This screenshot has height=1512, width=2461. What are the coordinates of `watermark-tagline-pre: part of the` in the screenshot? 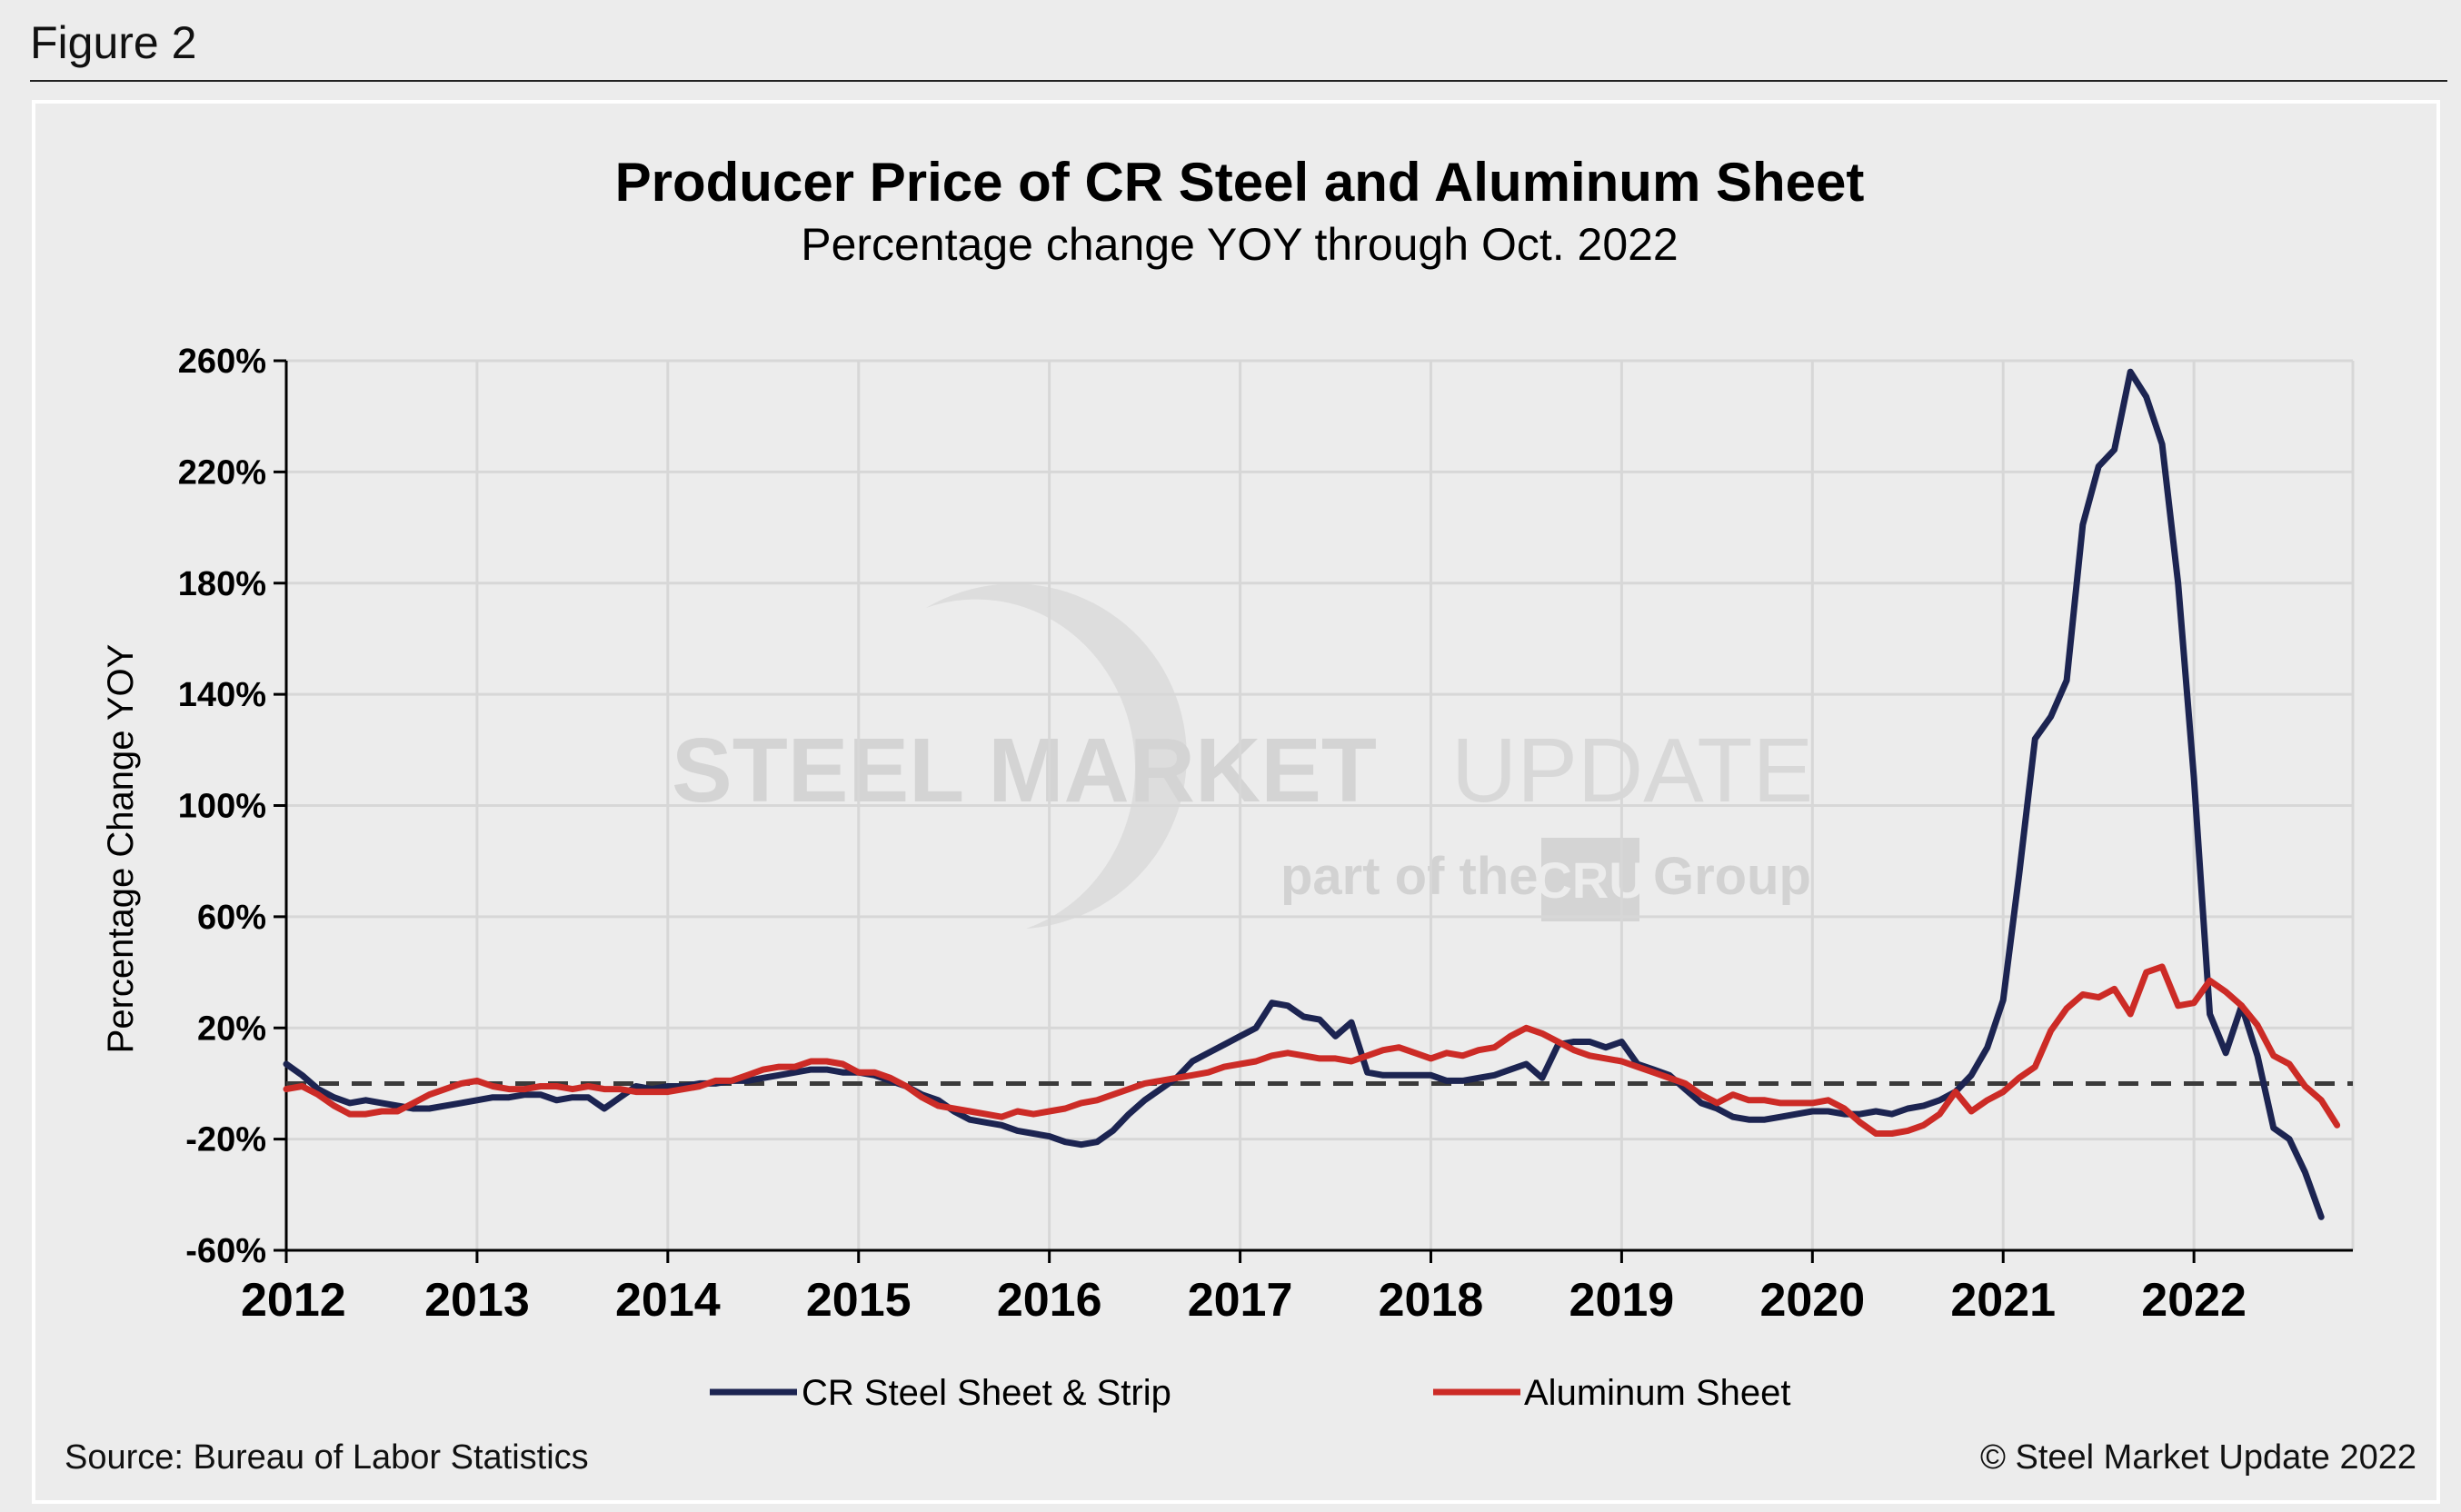 It's located at (1409, 876).